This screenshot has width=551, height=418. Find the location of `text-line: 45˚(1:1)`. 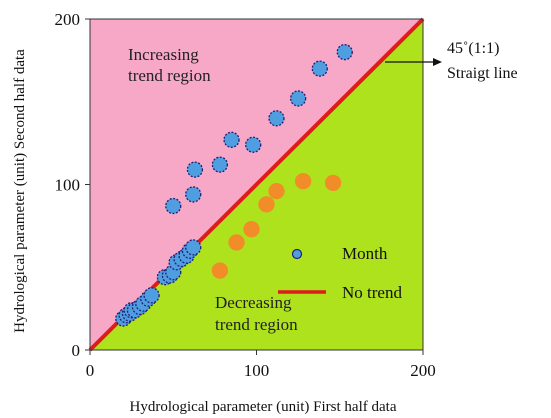

text-line: 45˚(1:1) is located at coordinates (473, 48).